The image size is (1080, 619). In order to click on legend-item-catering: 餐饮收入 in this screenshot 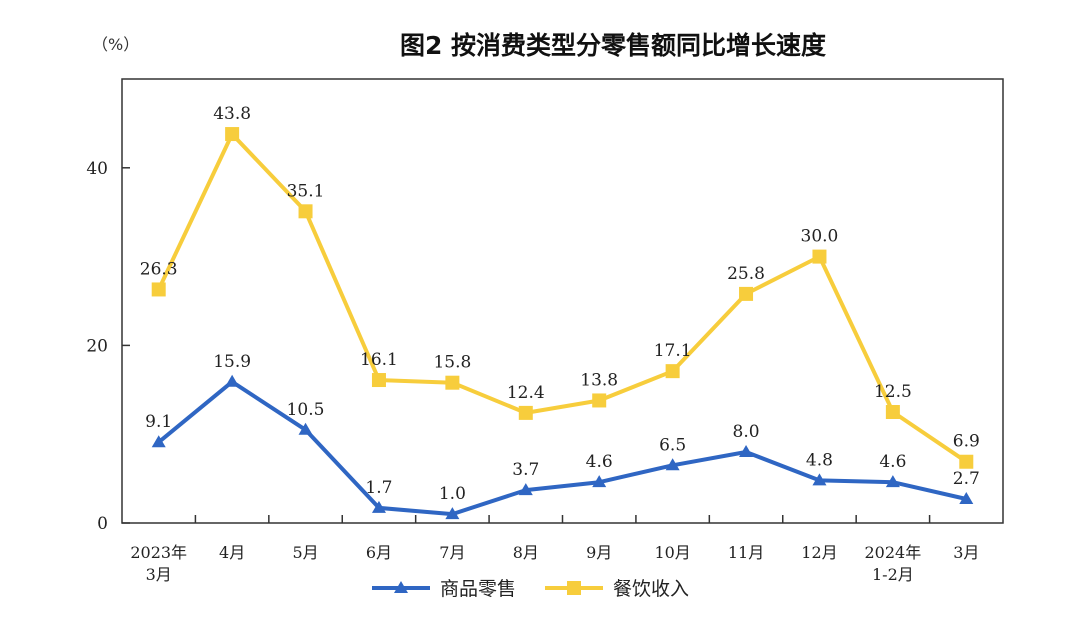, I will do `click(617, 589)`.